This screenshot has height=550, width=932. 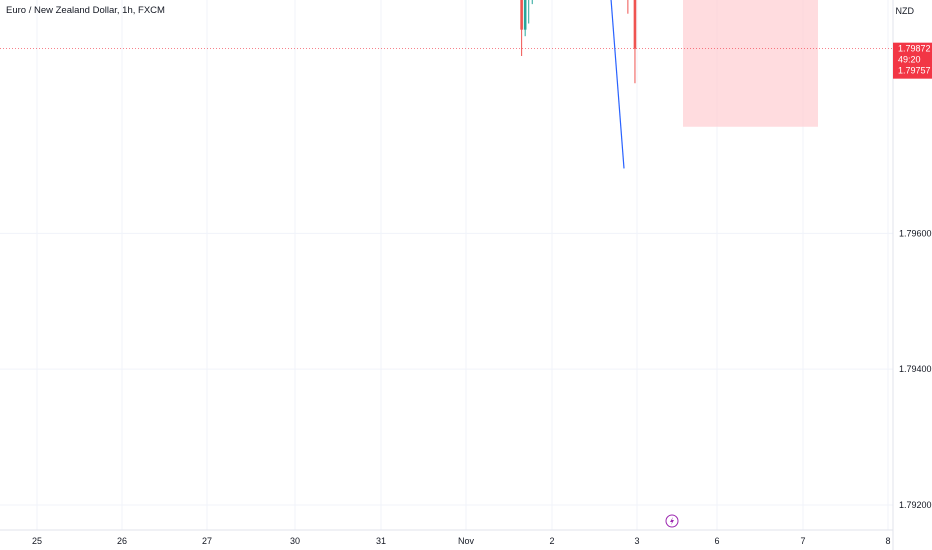 What do you see at coordinates (636, 541) in the screenshot?
I see `x-tick-label: 3` at bounding box center [636, 541].